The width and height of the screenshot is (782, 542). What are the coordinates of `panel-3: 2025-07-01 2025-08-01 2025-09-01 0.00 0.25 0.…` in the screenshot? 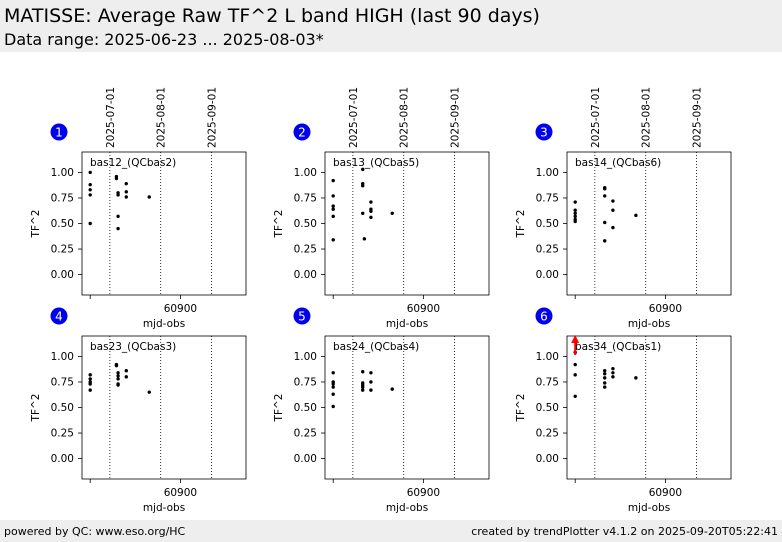 It's located at (623, 208).